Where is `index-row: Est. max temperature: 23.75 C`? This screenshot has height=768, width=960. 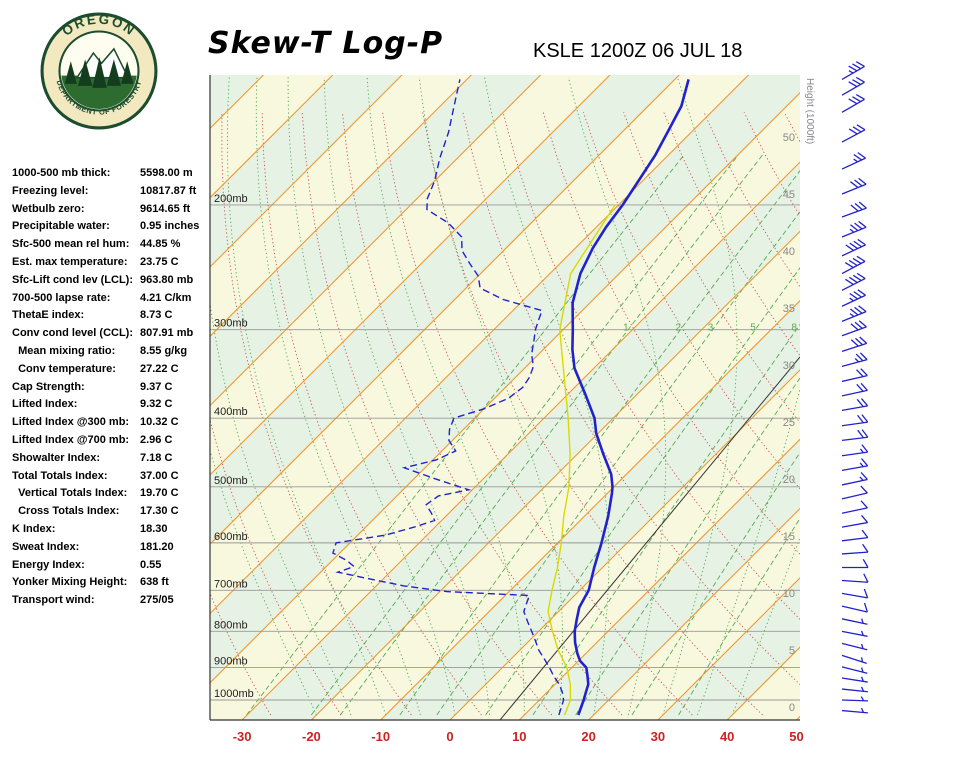
index-row: Est. max temperature: 23.75 C is located at coordinates (112, 265).